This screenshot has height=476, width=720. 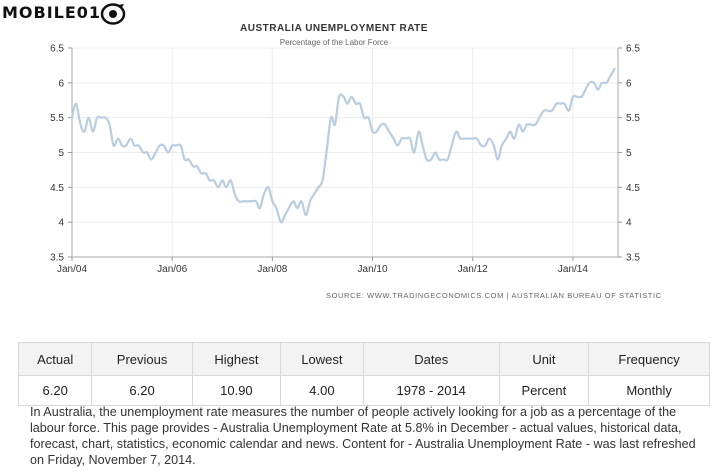 I want to click on x-tick-label: Jan/08, so click(x=272, y=269).